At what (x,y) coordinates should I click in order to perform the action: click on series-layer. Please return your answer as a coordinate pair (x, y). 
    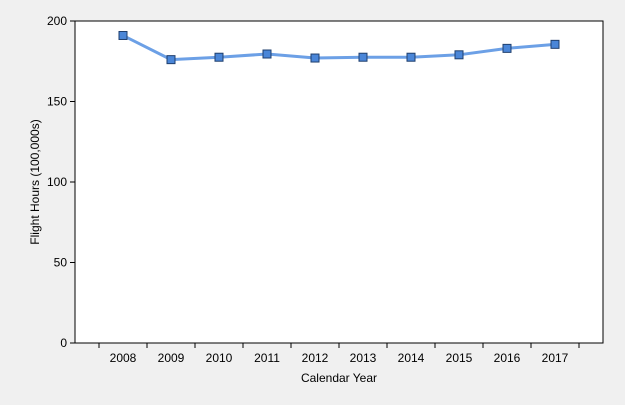
    Looking at the image, I should click on (339, 47).